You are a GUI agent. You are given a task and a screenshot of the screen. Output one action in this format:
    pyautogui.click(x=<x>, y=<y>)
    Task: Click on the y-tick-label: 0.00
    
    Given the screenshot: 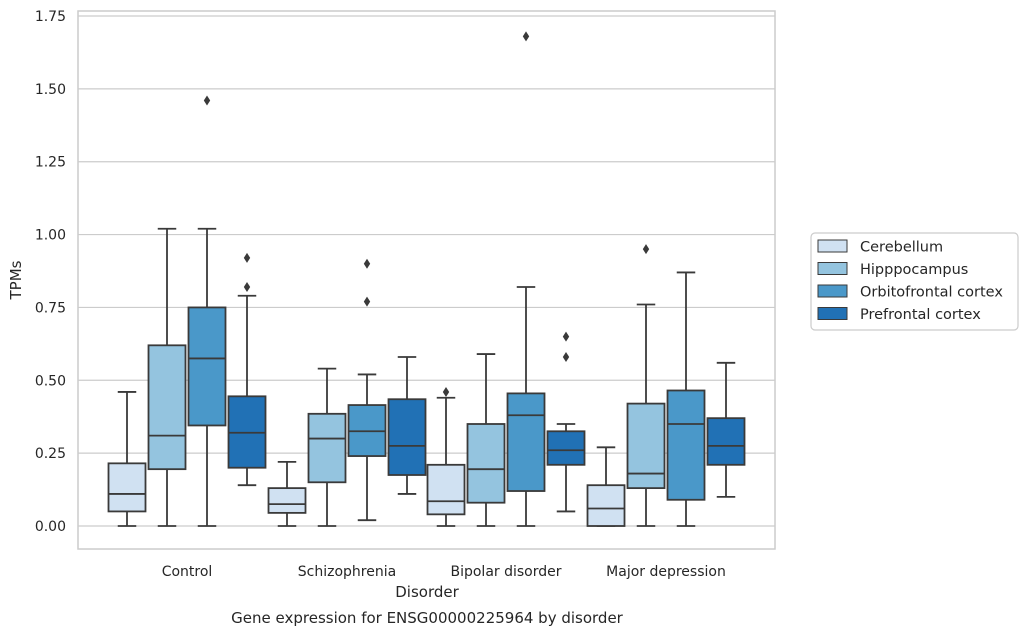 What is the action you would take?
    pyautogui.click(x=50, y=527)
    